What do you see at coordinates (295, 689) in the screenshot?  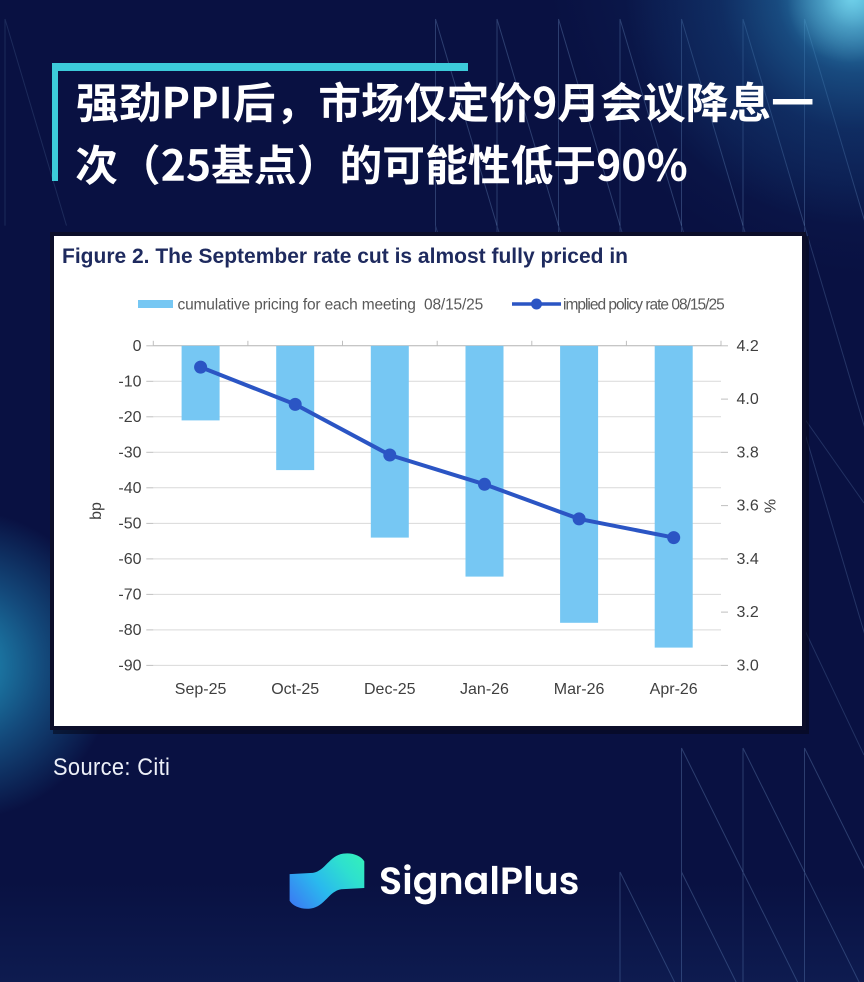 I see `svg-text: Oct-25` at bounding box center [295, 689].